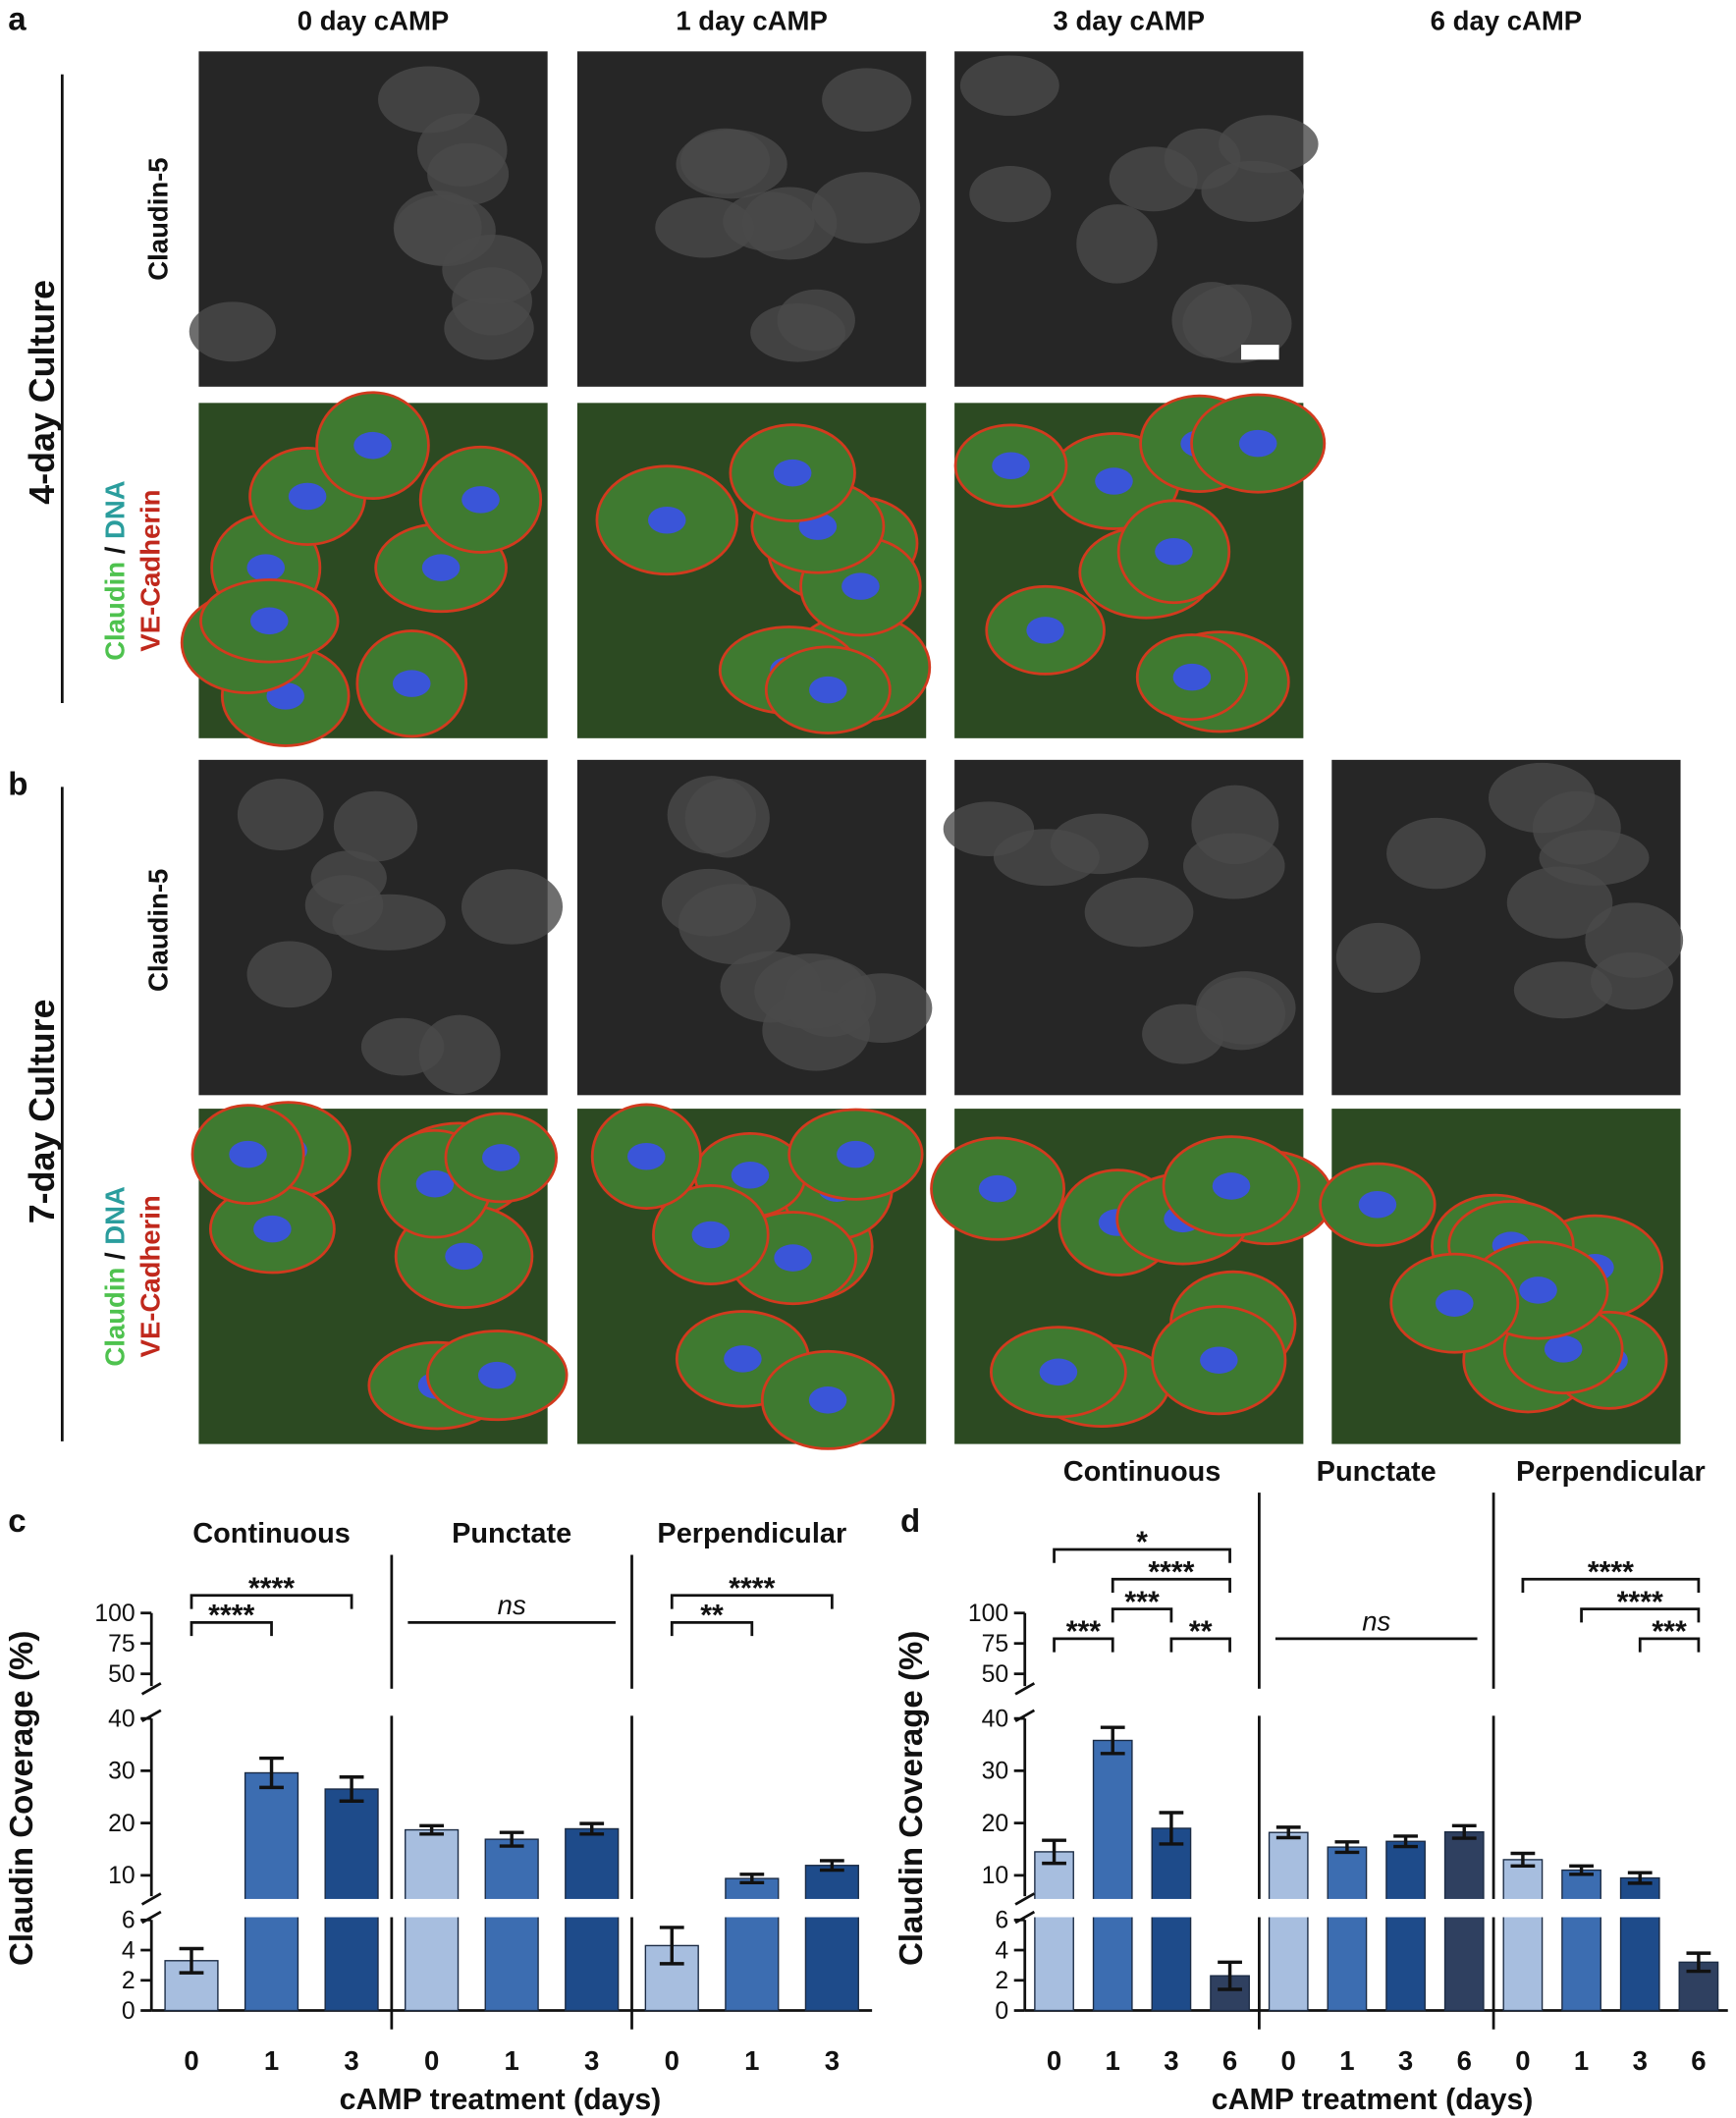 The width and height of the screenshot is (1736, 2118). I want to click on column-header: 1 day cAMP, so click(751, 20).